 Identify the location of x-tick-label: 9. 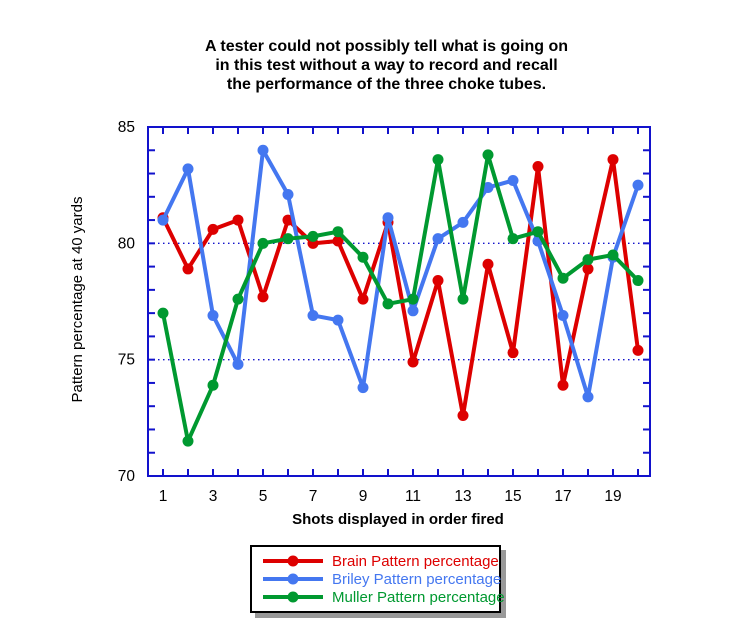
(363, 496).